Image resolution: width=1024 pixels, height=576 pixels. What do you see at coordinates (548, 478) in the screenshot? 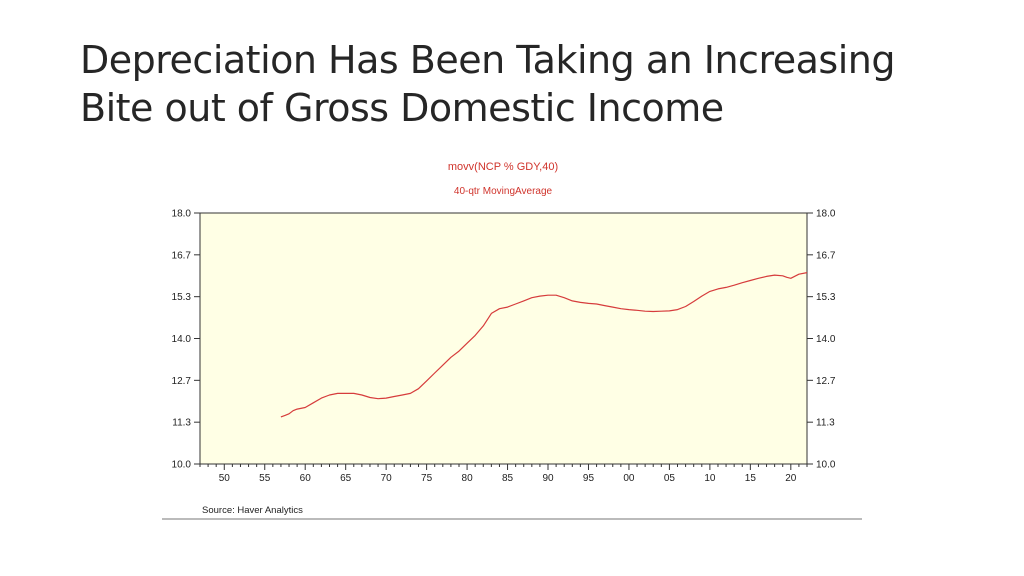
I see `x-tick-label: 90` at bounding box center [548, 478].